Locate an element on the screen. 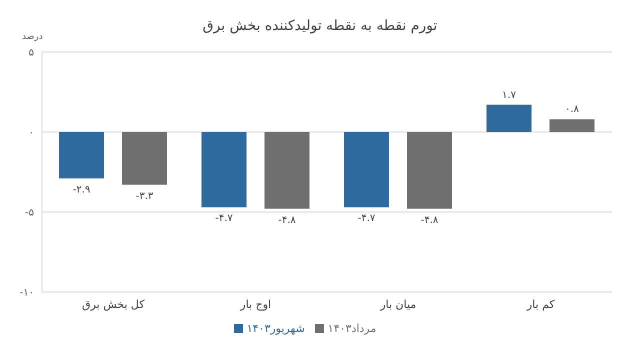  legend-label: شهریور۱۴۰۳ is located at coordinates (275, 328).